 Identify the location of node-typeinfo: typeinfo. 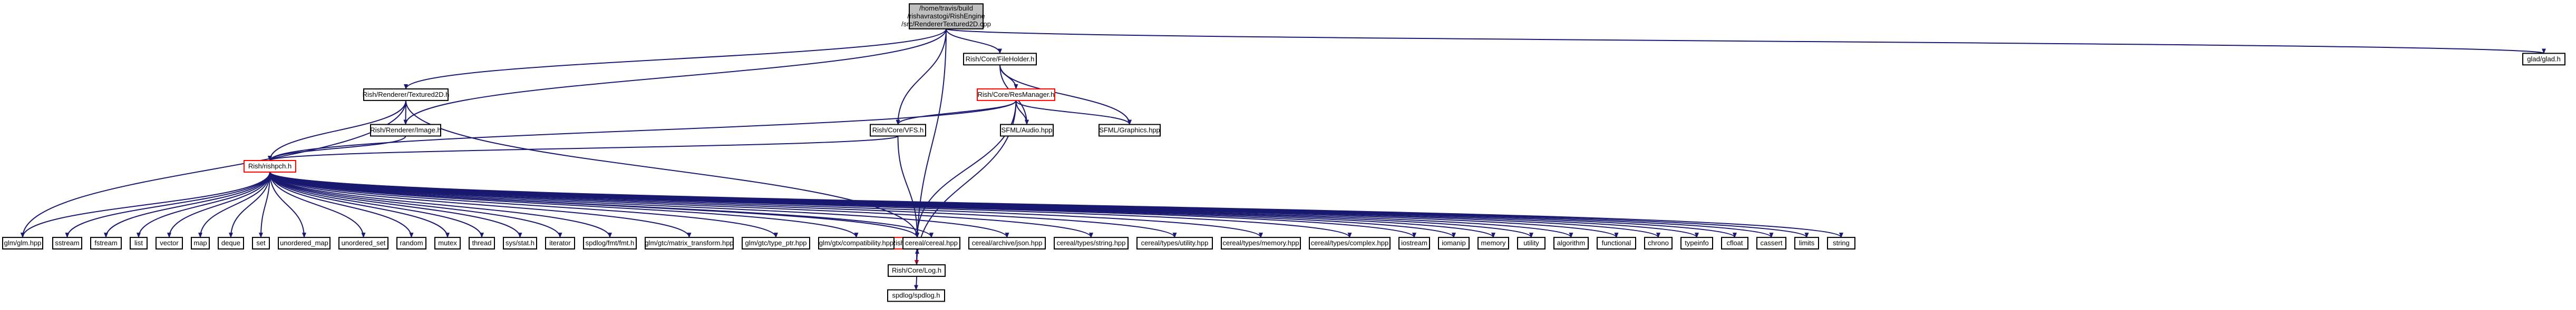
(1696, 243).